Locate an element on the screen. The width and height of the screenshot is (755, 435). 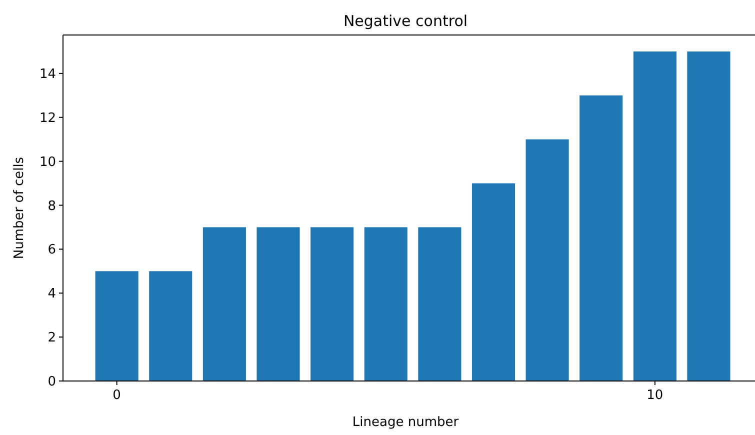
y-tick-label: 0 is located at coordinates (52, 382).